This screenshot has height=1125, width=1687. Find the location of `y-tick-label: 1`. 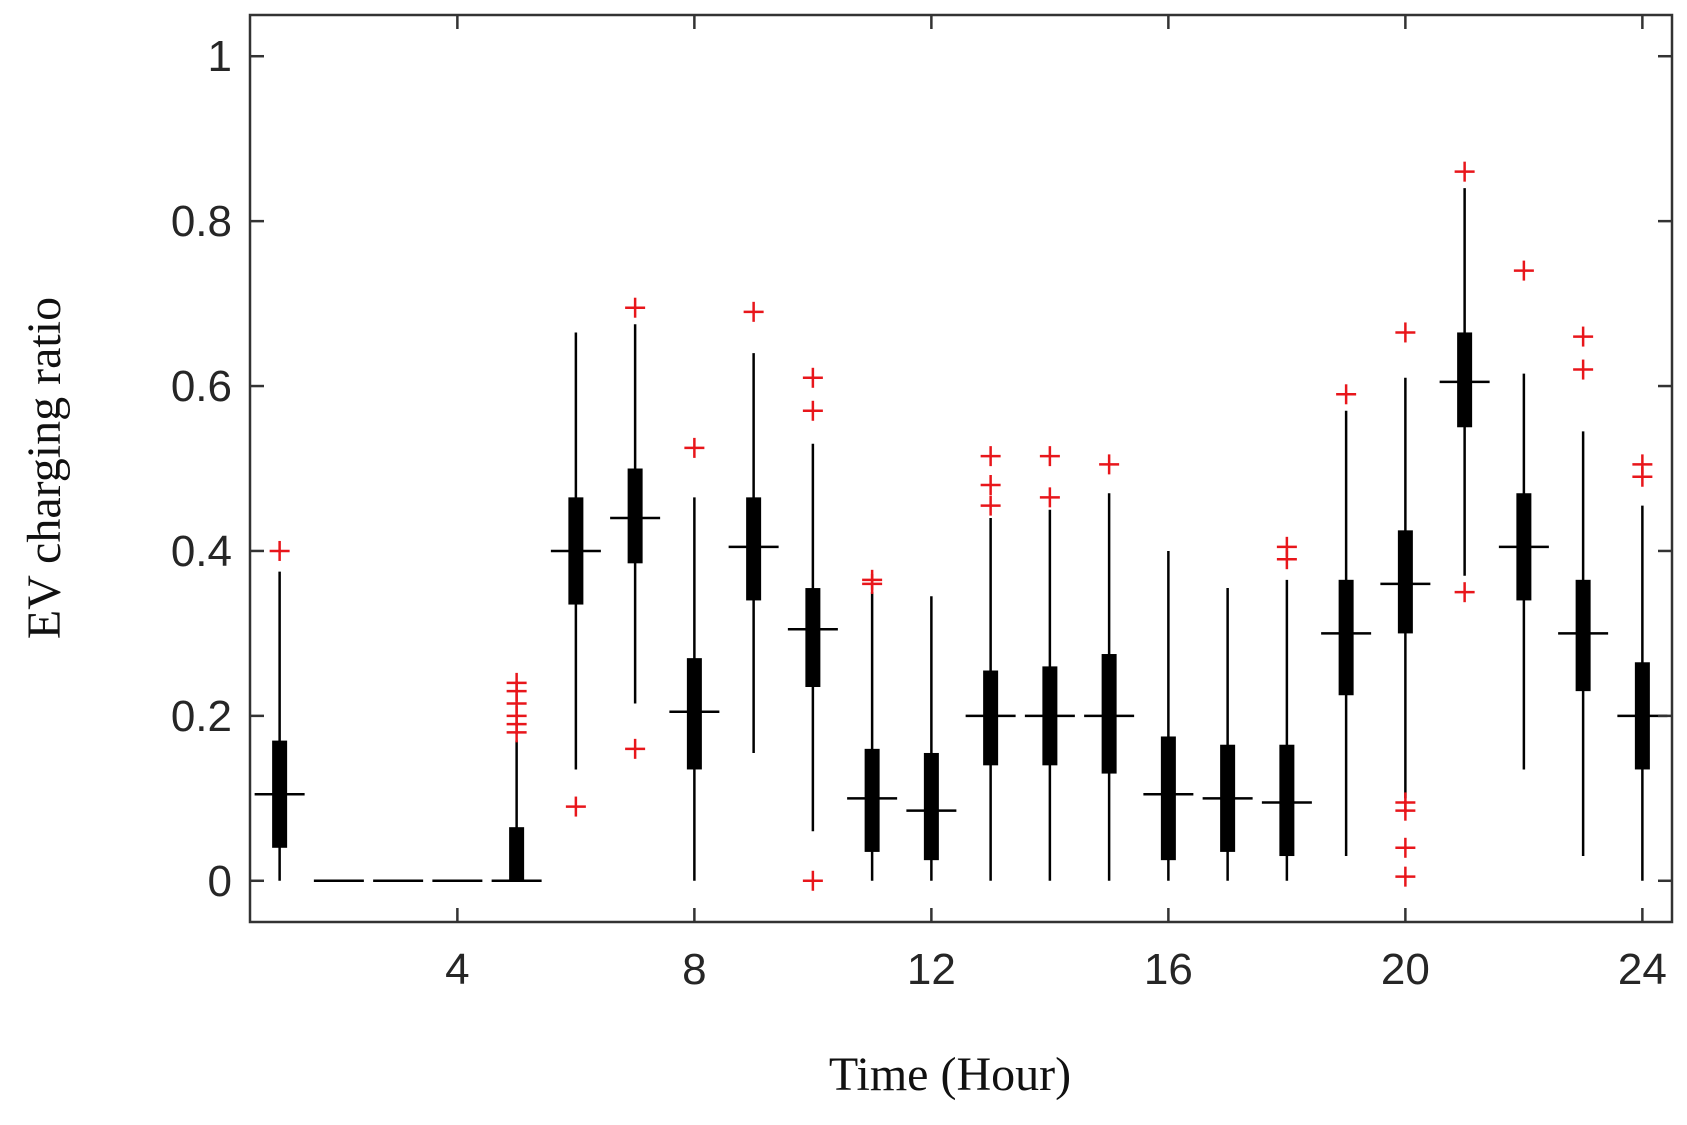

y-tick-label: 1 is located at coordinates (220, 56).